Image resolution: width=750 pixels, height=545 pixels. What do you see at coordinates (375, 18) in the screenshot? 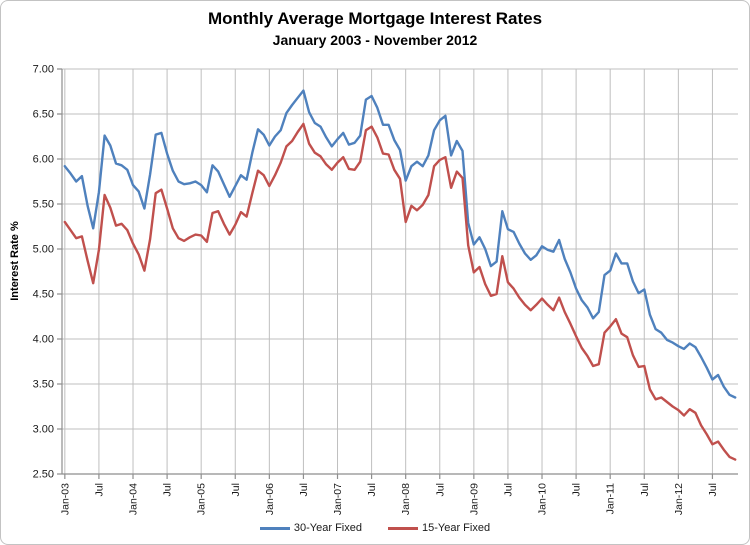
I see `chart-title: Monthly Average Mortgage Interest Rates` at bounding box center [375, 18].